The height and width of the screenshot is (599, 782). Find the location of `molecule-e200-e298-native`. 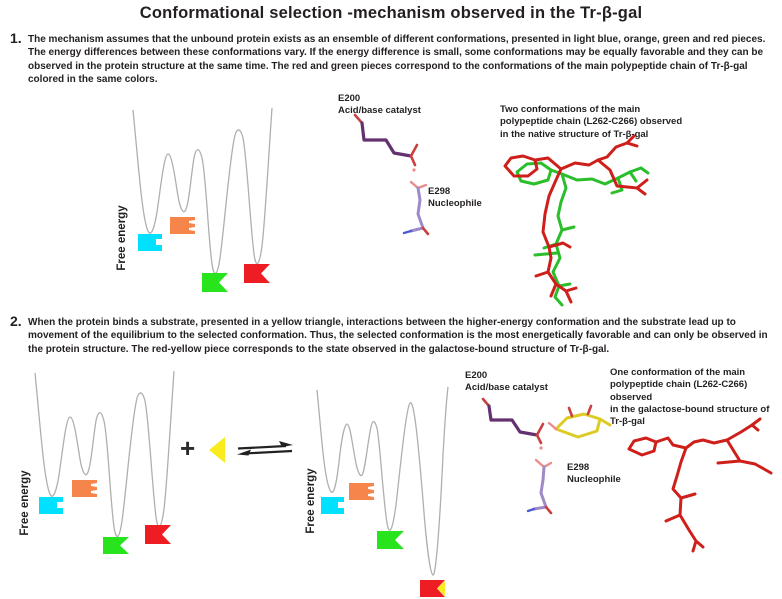

molecule-e200-e298-native is located at coordinates (391, 174).